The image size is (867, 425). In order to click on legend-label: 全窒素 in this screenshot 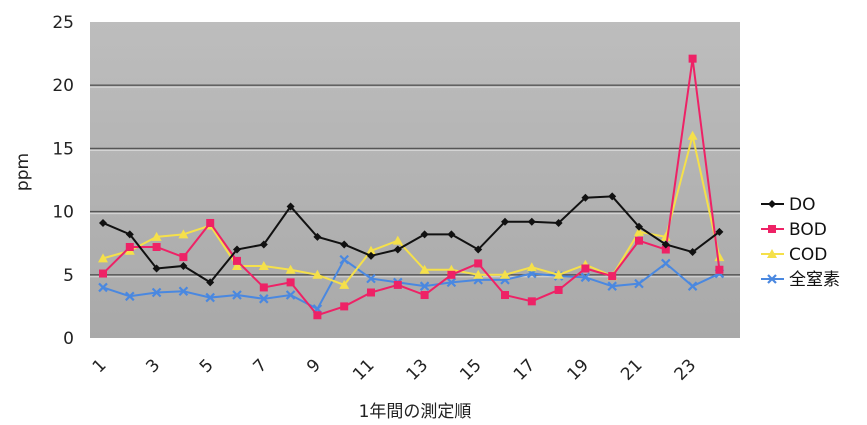, I will do `click(814, 280)`.